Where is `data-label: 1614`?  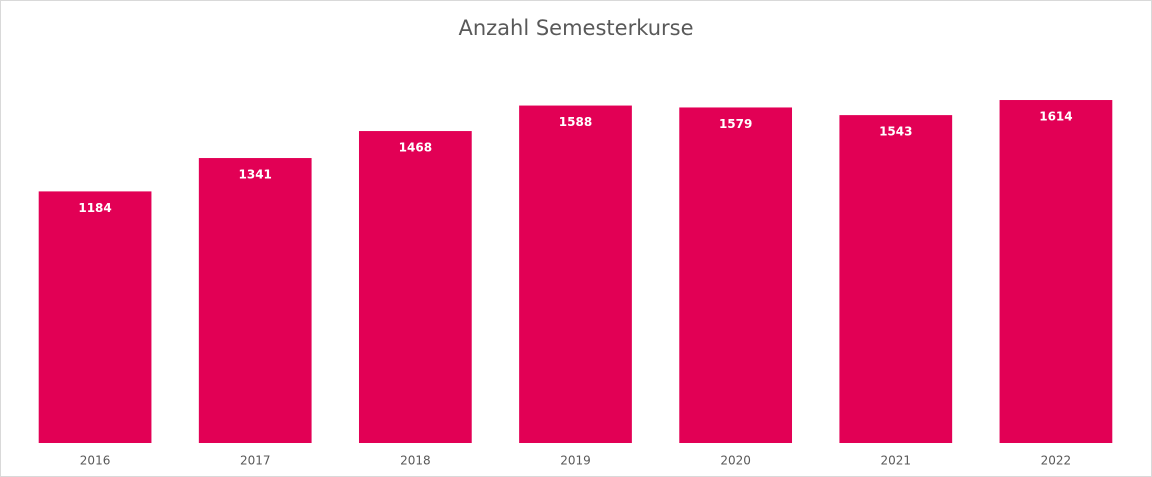 data-label: 1614 is located at coordinates (1055, 117).